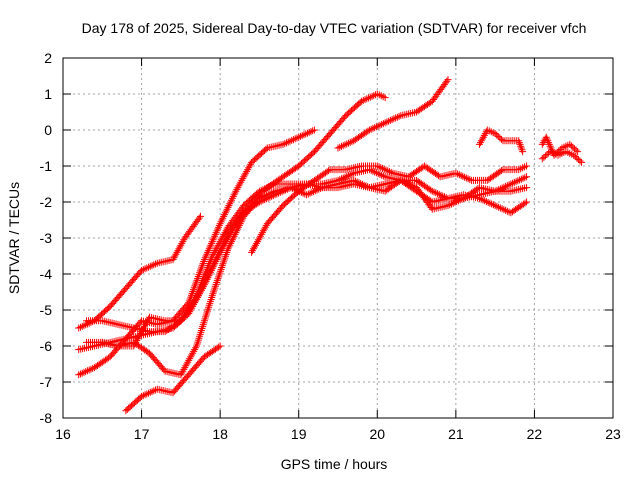 The image size is (640, 480). What do you see at coordinates (46, 310) in the screenshot?
I see `y-tick-label: -5` at bounding box center [46, 310].